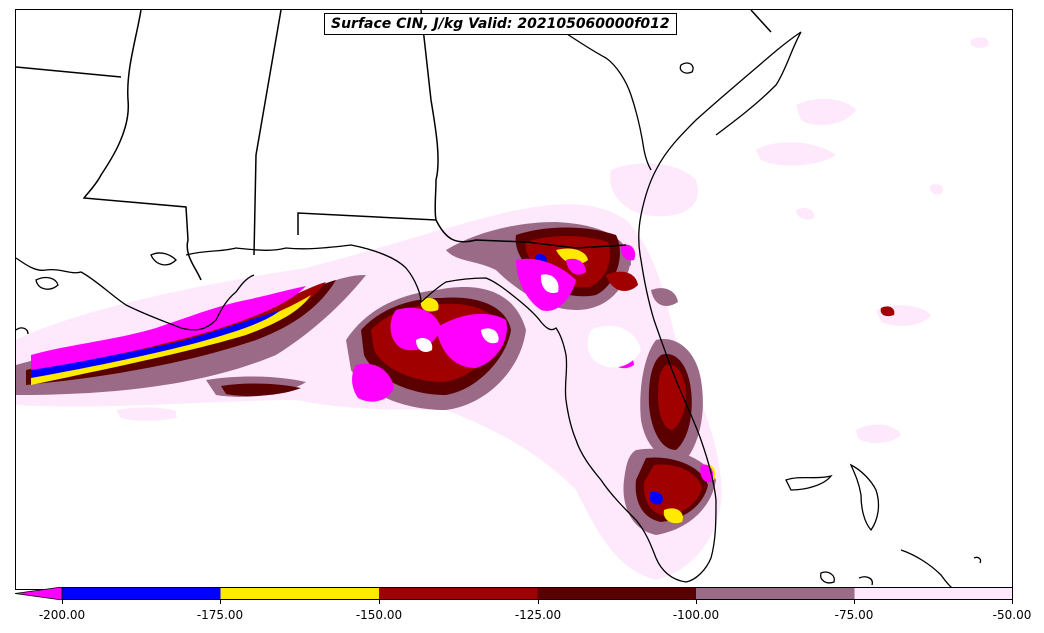 This screenshot has height=633, width=1044. What do you see at coordinates (39, 593) in the screenshot?
I see `colorbar-extend-arrow` at bounding box center [39, 593].